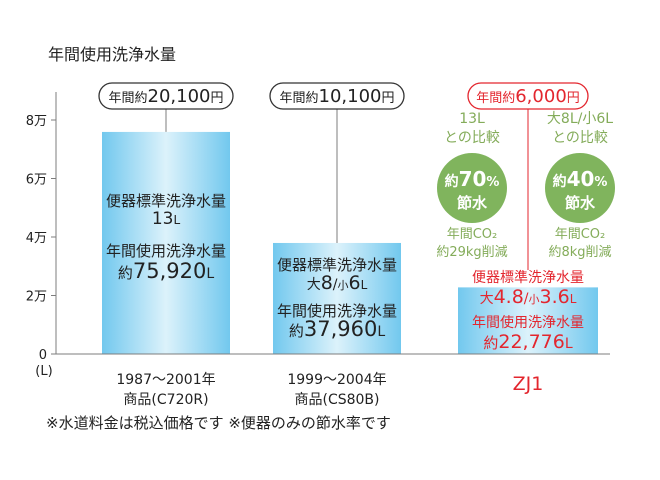 The width and height of the screenshot is (660, 480). Describe the element at coordinates (509, 297) in the screenshot. I see `label-run: 4.8` at that location.